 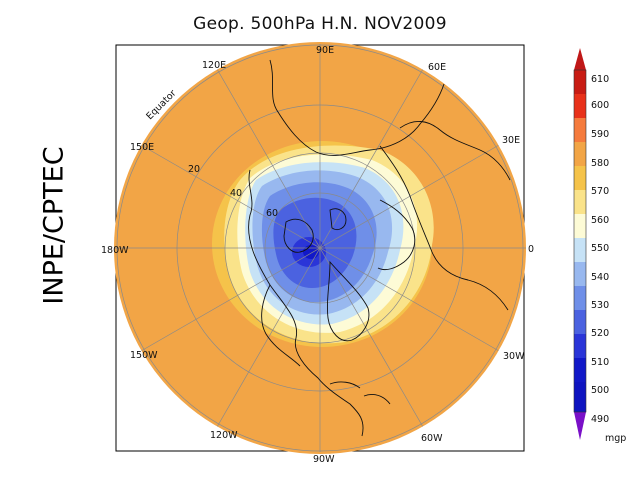 I want to click on label-30e: 30E, so click(x=511, y=140).